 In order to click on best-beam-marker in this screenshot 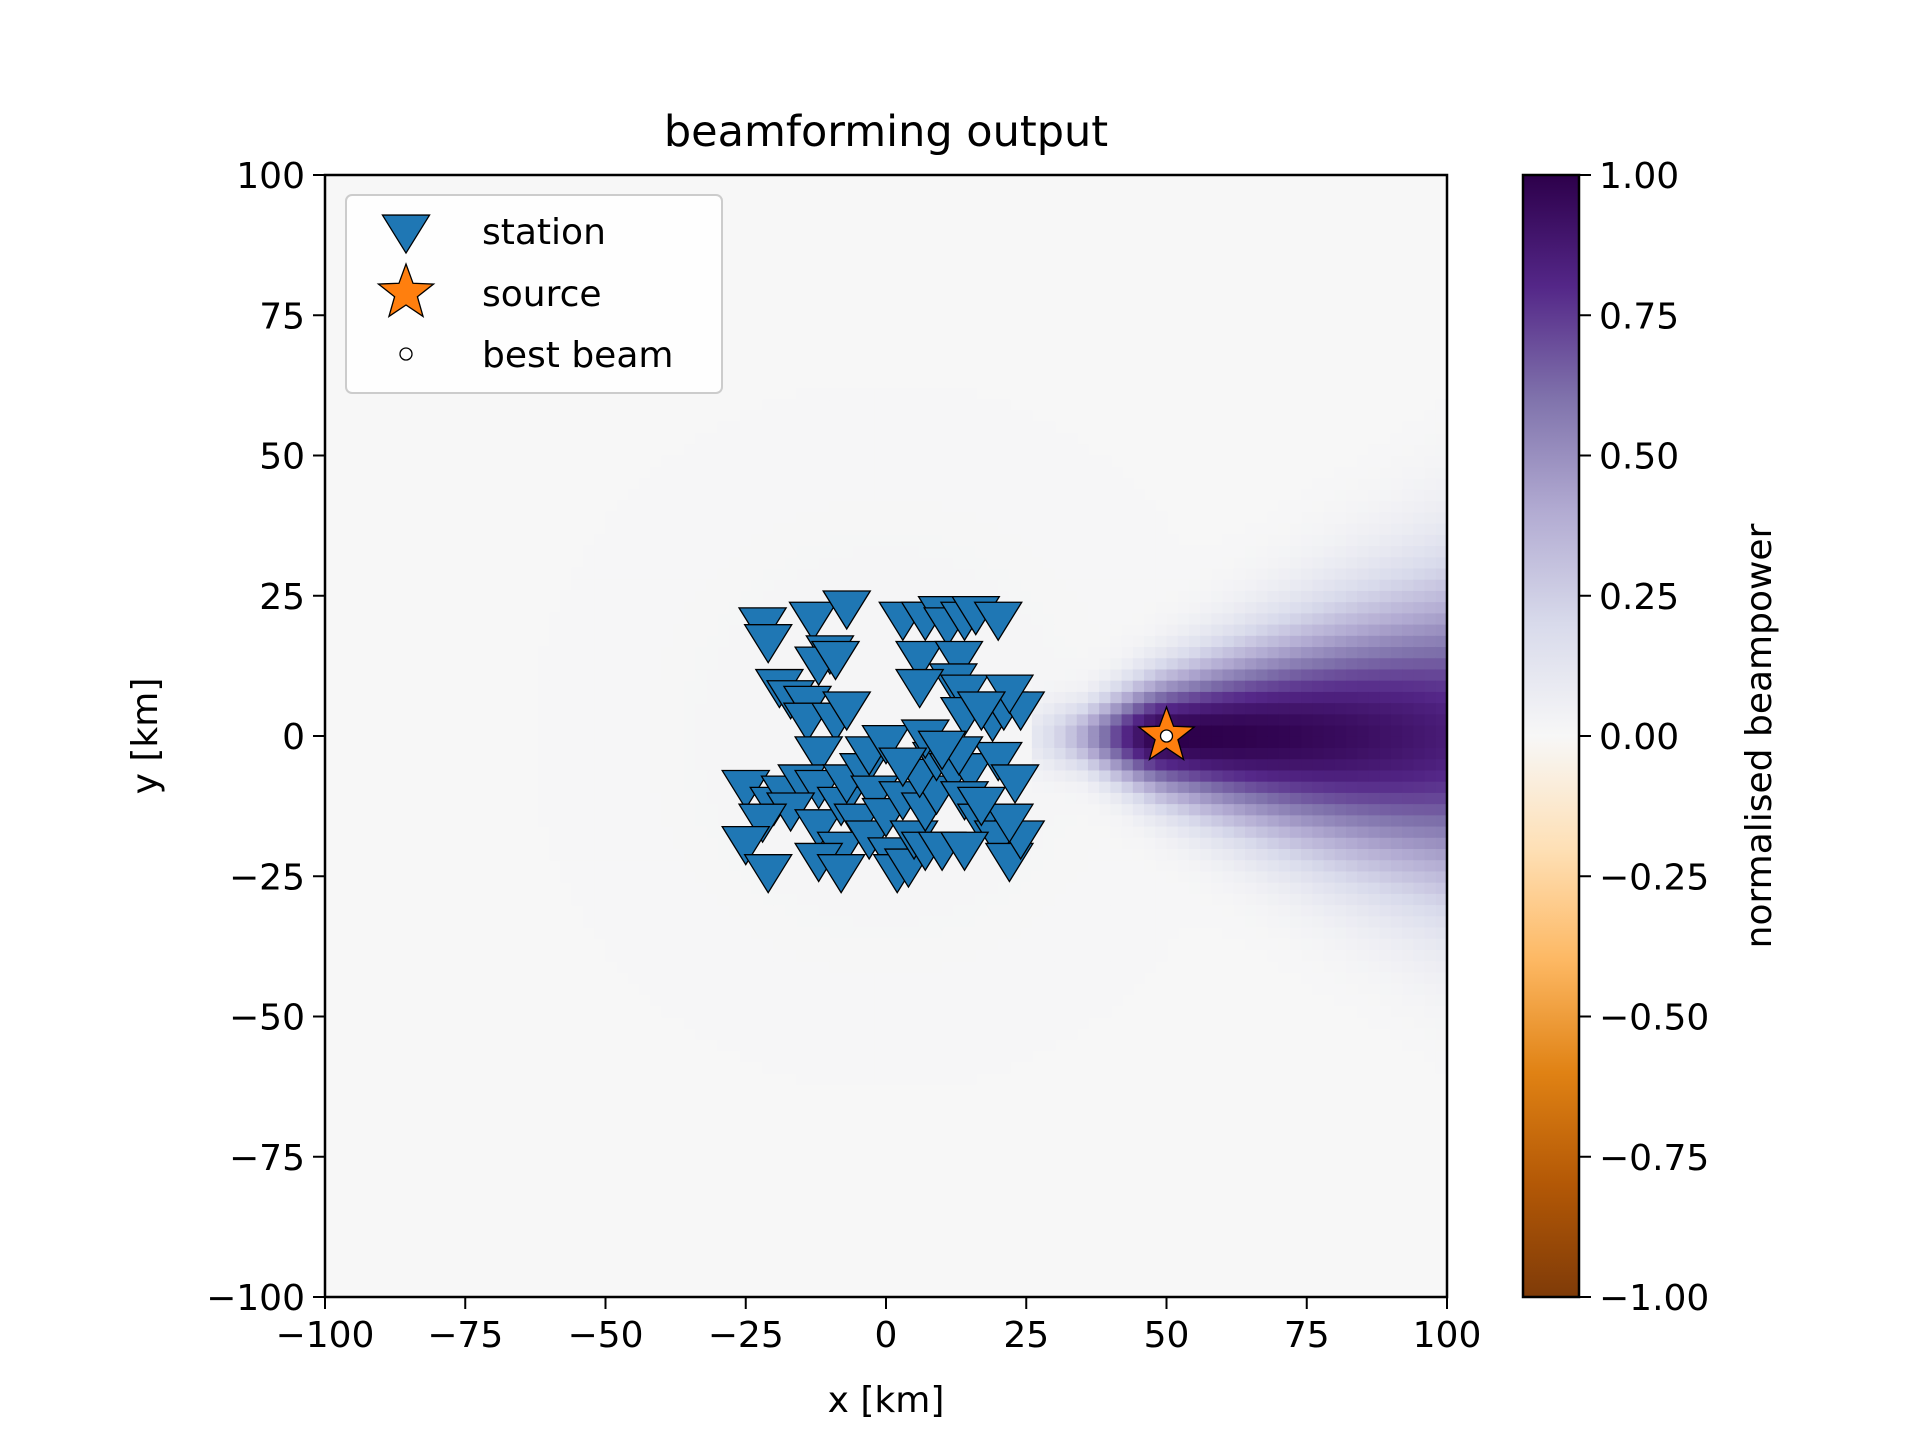, I will do `click(1166, 736)`.